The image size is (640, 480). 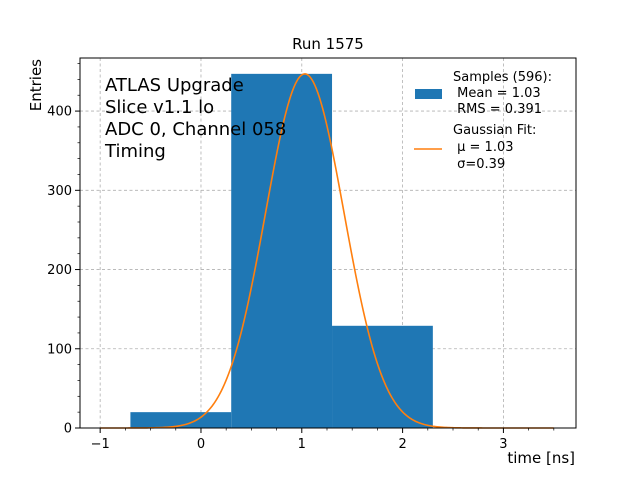 What do you see at coordinates (503, 444) in the screenshot?
I see `x-tick-label: 3` at bounding box center [503, 444].